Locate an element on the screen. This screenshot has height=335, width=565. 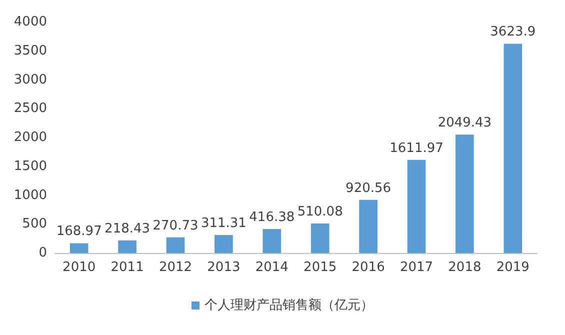
data-label: 920.56 is located at coordinates (369, 188).